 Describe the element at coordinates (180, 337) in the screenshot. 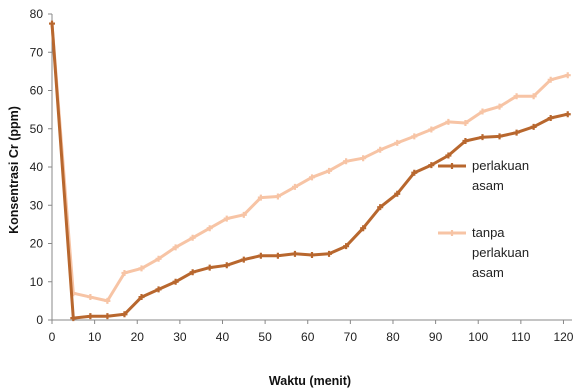

I see `x-tick-label: 30` at that location.